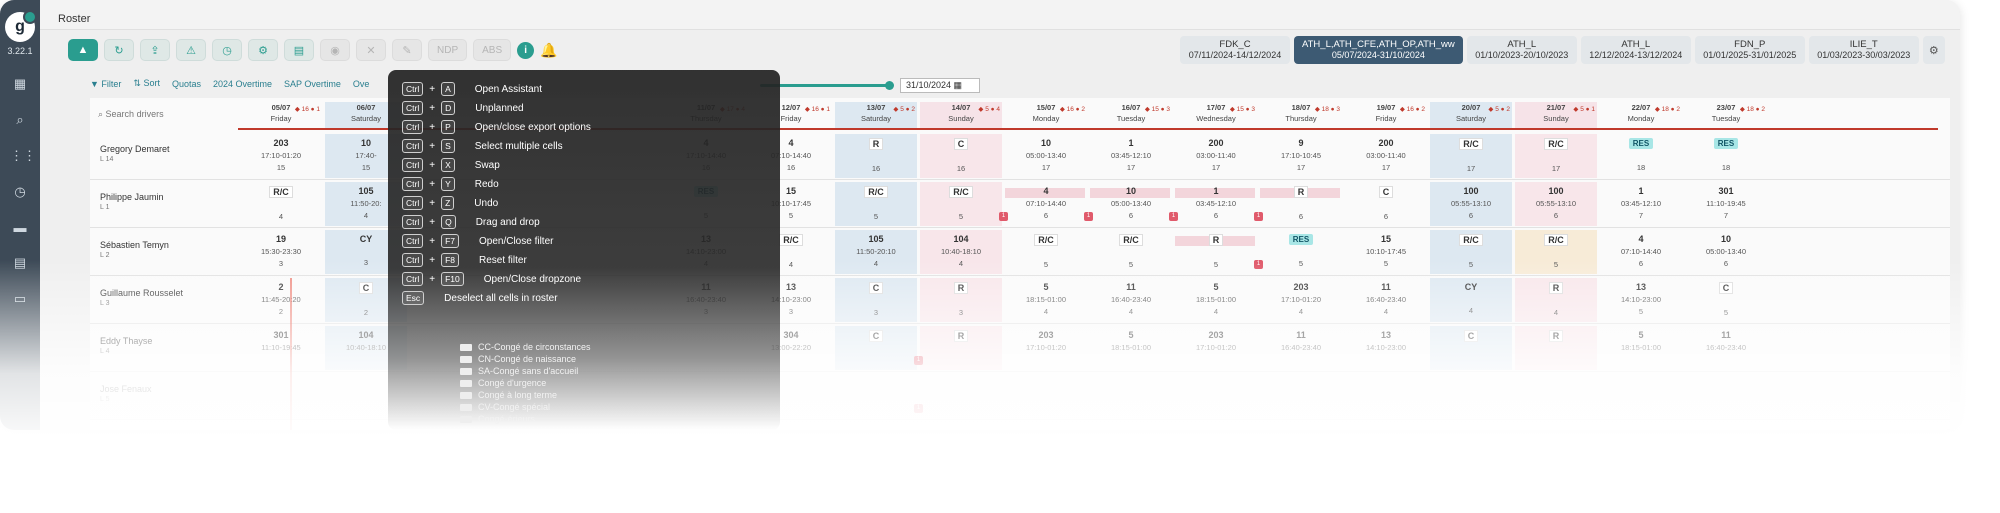  I want to click on conflict-mark, so click(1215, 193).